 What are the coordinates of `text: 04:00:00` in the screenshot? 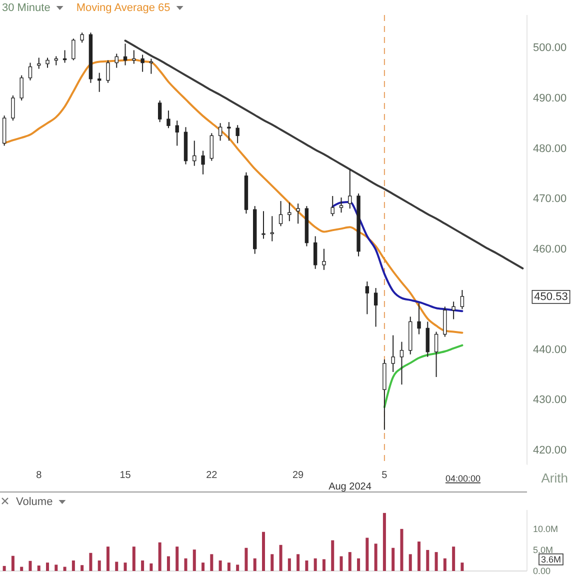 It's located at (463, 478).